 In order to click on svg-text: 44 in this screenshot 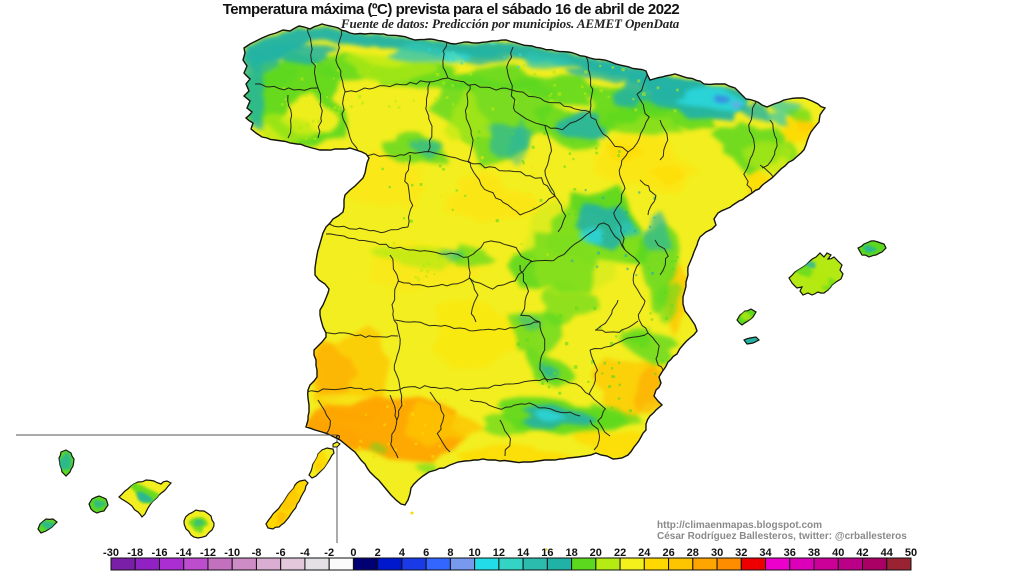, I will do `click(887, 553)`.